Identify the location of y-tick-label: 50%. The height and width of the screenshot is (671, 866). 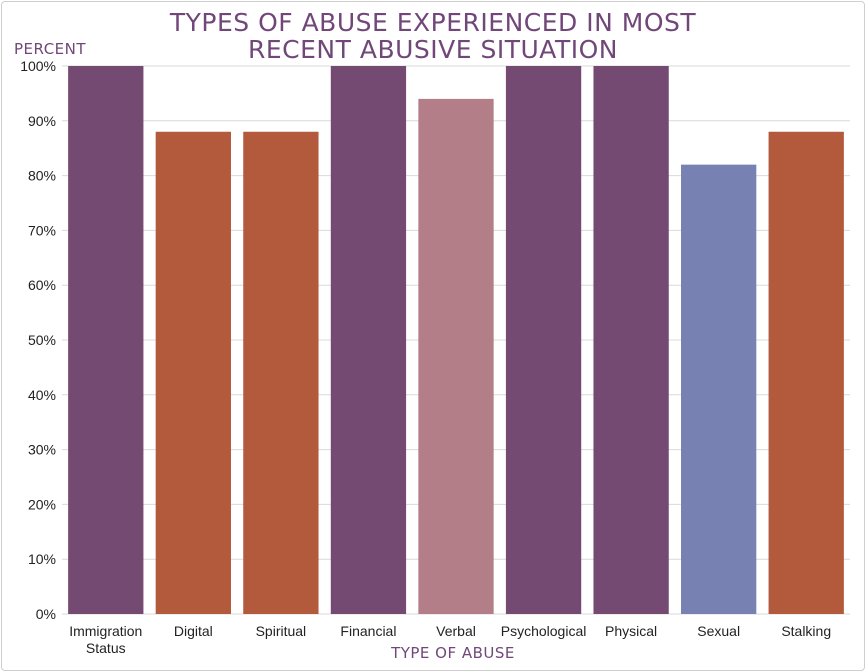
(42, 340).